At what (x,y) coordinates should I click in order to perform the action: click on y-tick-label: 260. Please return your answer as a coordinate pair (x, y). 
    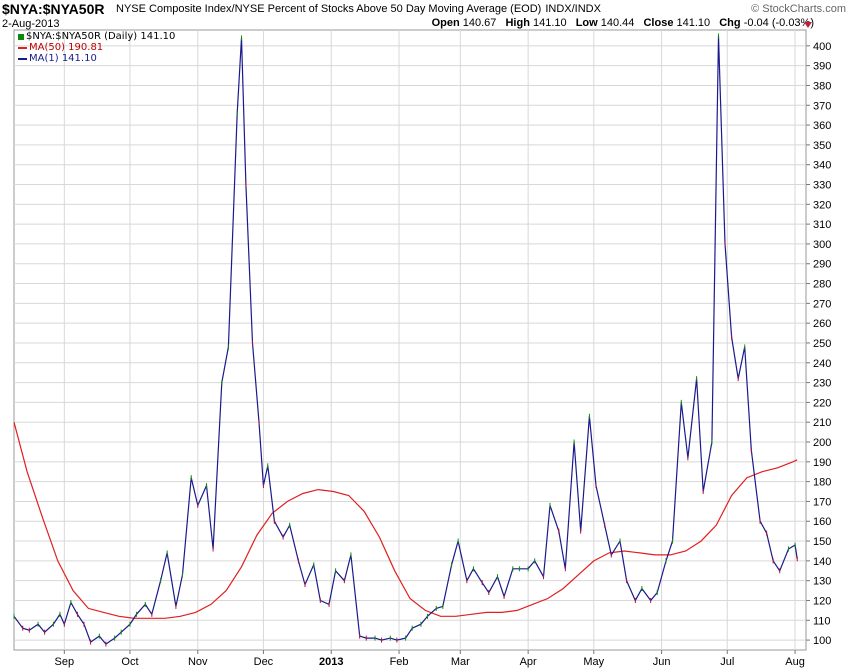
    Looking at the image, I should click on (822, 324).